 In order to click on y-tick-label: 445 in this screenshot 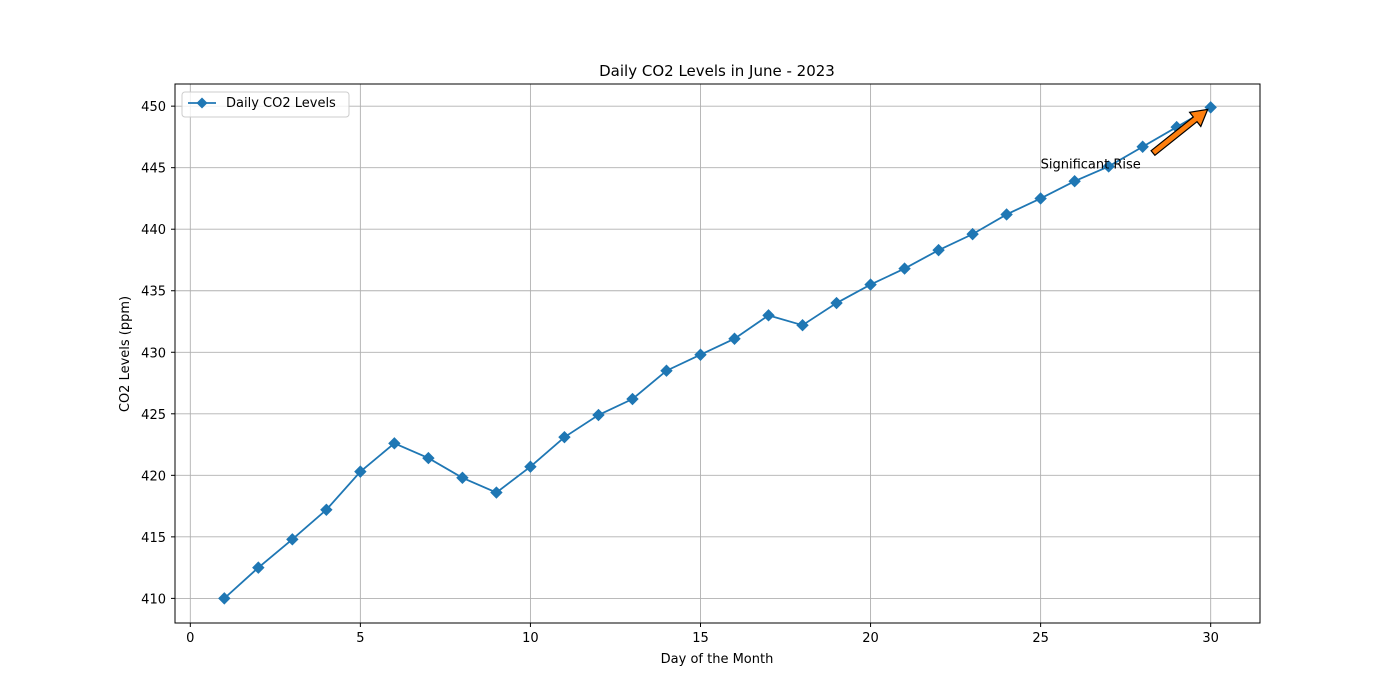, I will do `click(153, 169)`.